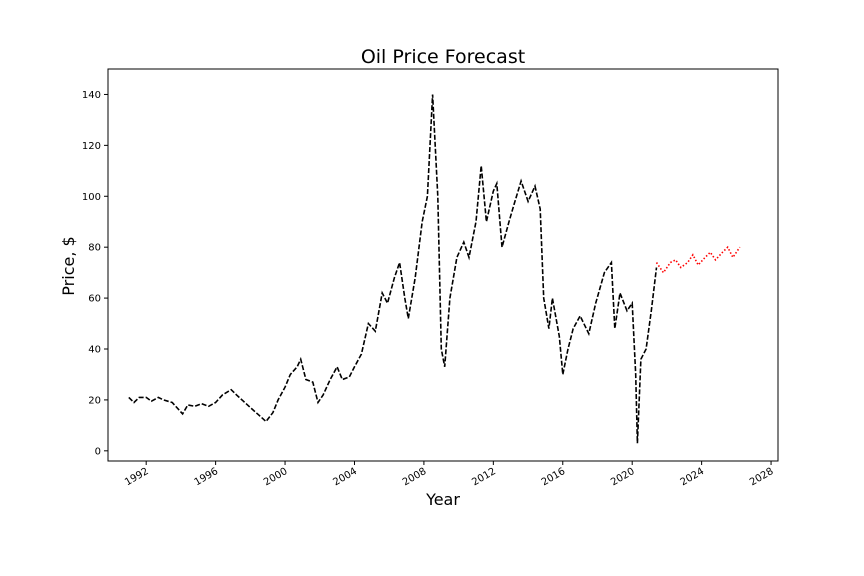  What do you see at coordinates (95, 273) in the screenshot?
I see `y-axis: 0 20 40 60 80 100 120 140` at bounding box center [95, 273].